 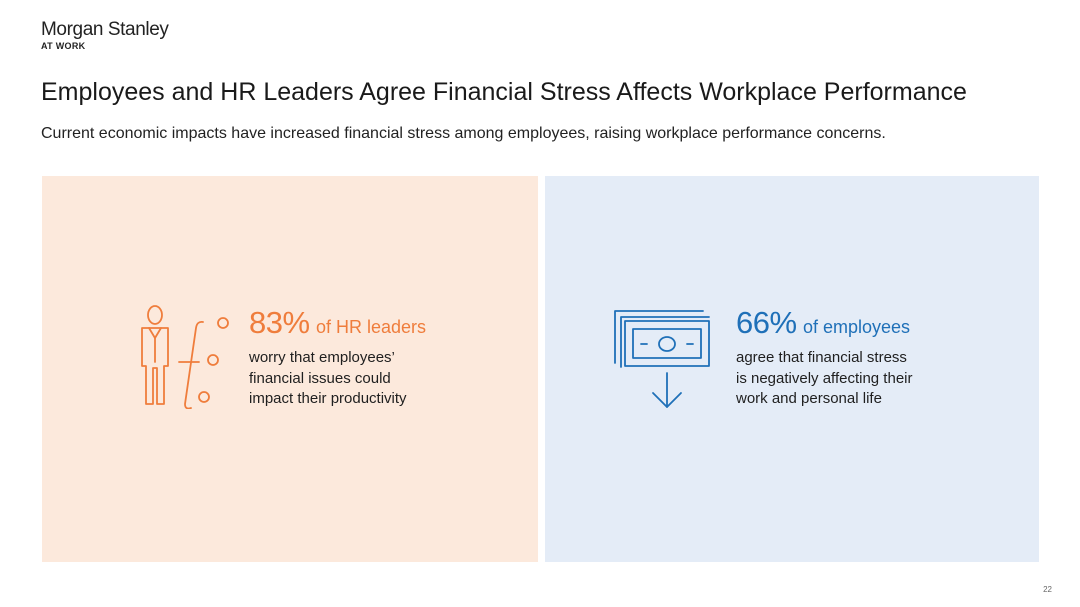 What do you see at coordinates (320, 378) in the screenshot?
I see `hr-leaders-line-2: financial issues could` at bounding box center [320, 378].